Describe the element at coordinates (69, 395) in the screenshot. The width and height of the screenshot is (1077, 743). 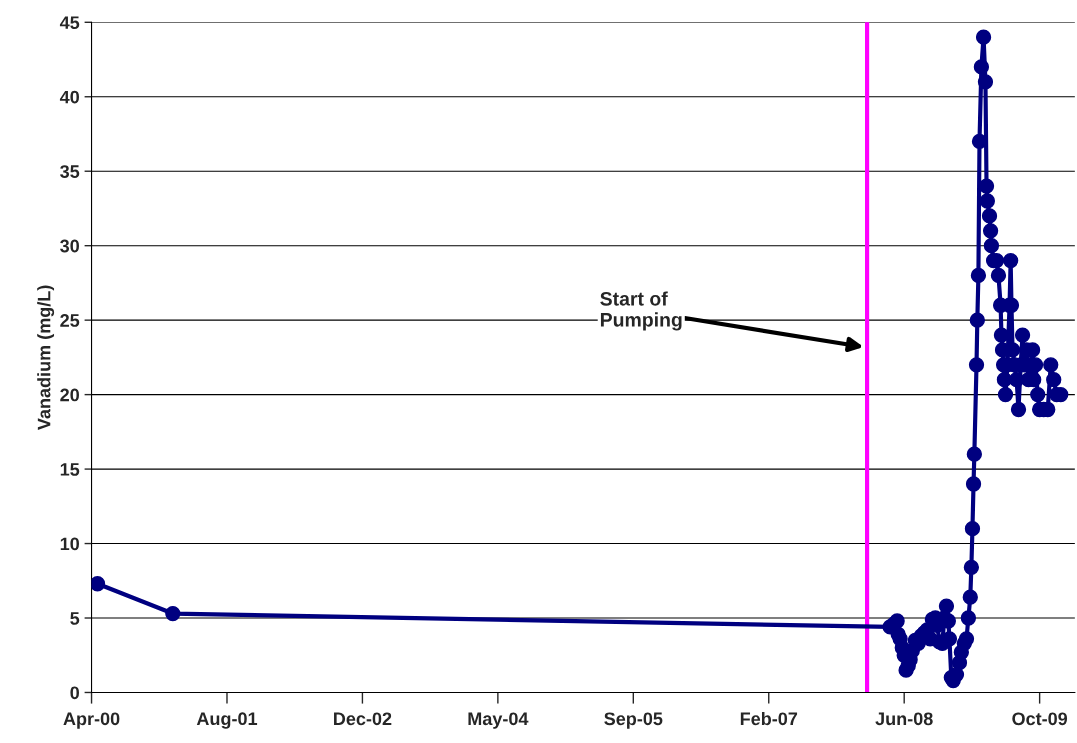
I see `y-tick-label: 20` at that location.